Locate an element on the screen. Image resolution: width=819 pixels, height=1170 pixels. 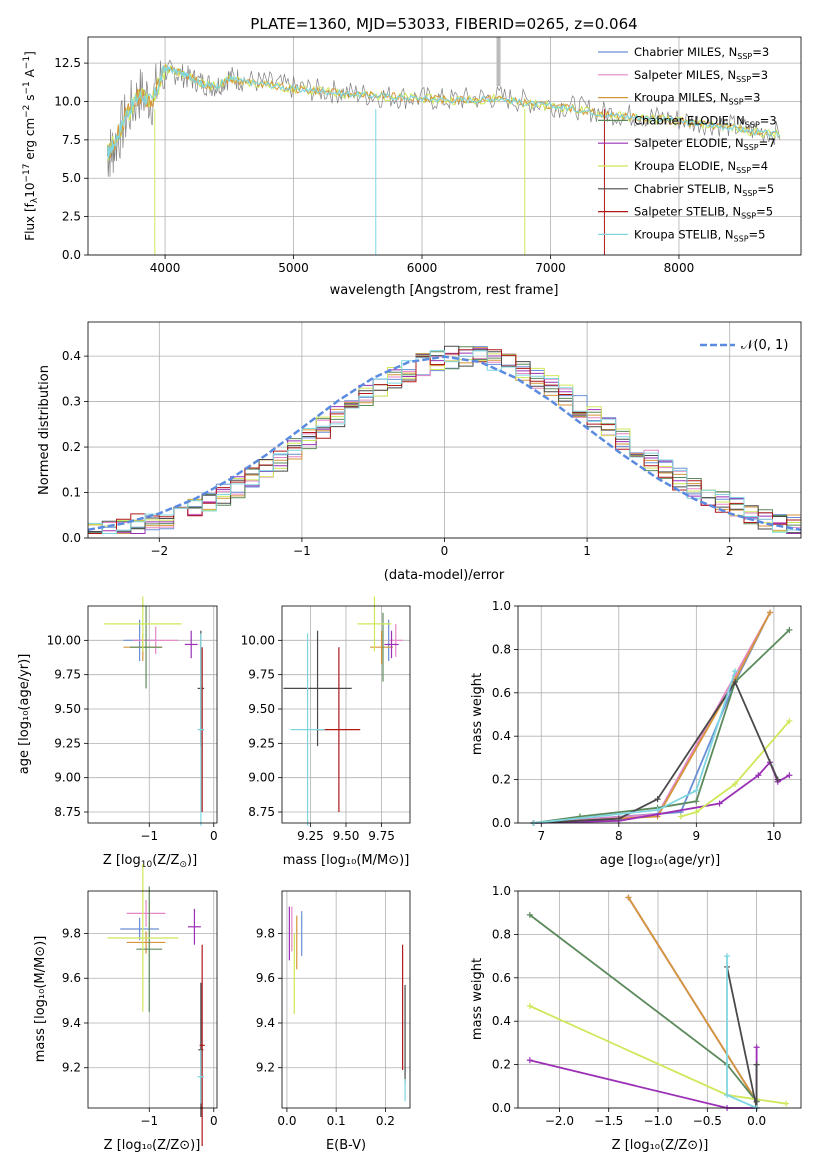
x-tick-label: 1 is located at coordinates (587, 551).